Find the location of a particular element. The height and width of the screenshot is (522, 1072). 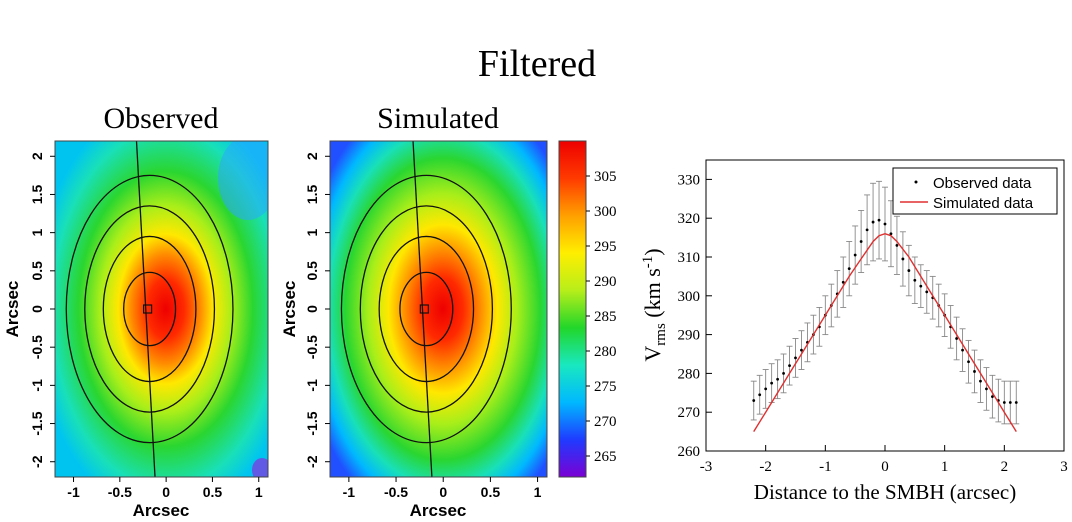

plot-ytick-label: 320 is located at coordinates (689, 219).